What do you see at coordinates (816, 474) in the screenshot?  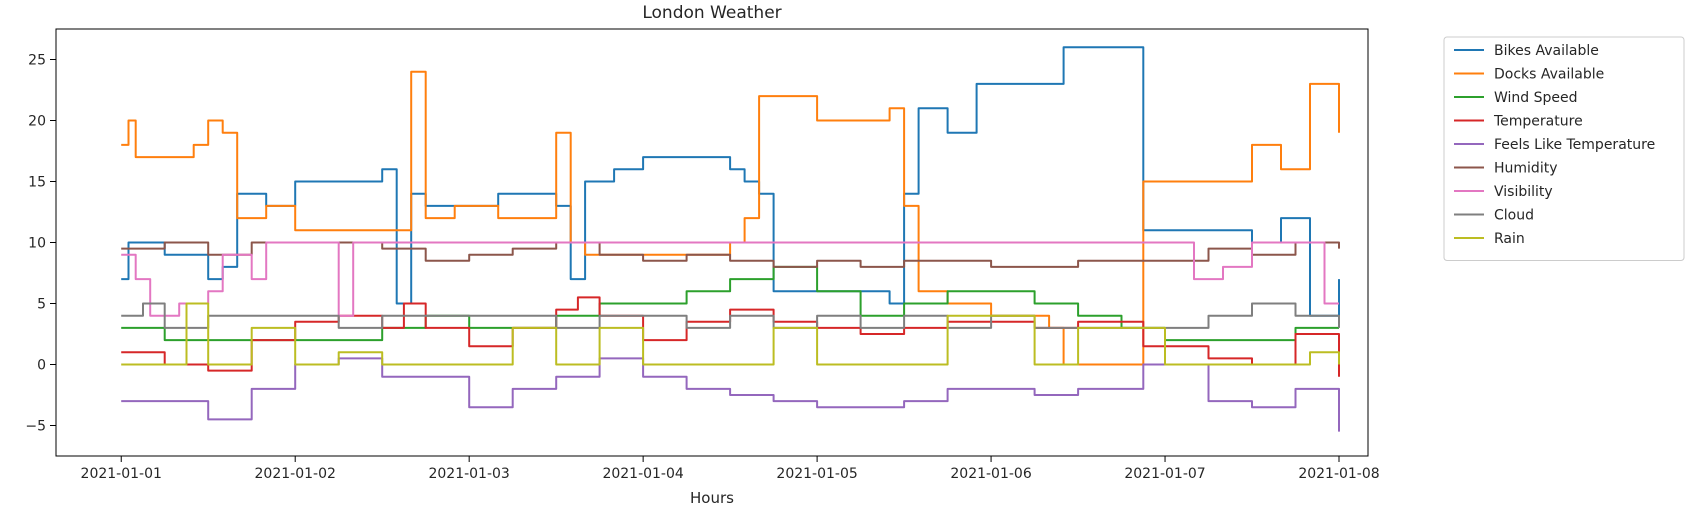 I see `x-tick-label: 2021-01-05` at bounding box center [816, 474].